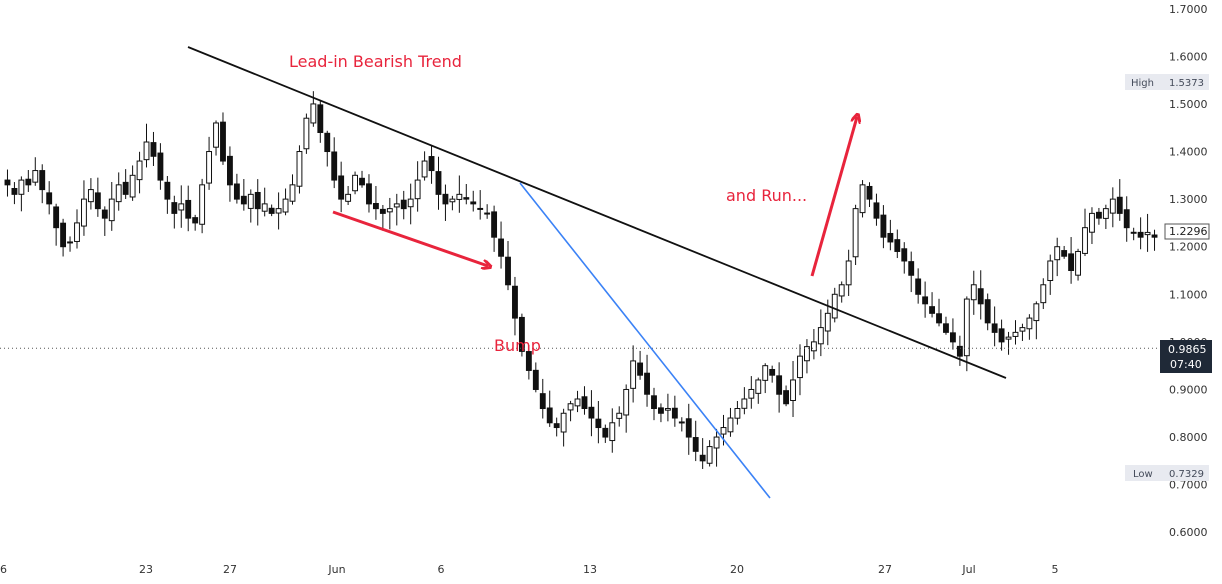 The image size is (1222, 584). Describe the element at coordinates (1188, 437) in the screenshot. I see `y-tick-label: 0.8000` at that location.